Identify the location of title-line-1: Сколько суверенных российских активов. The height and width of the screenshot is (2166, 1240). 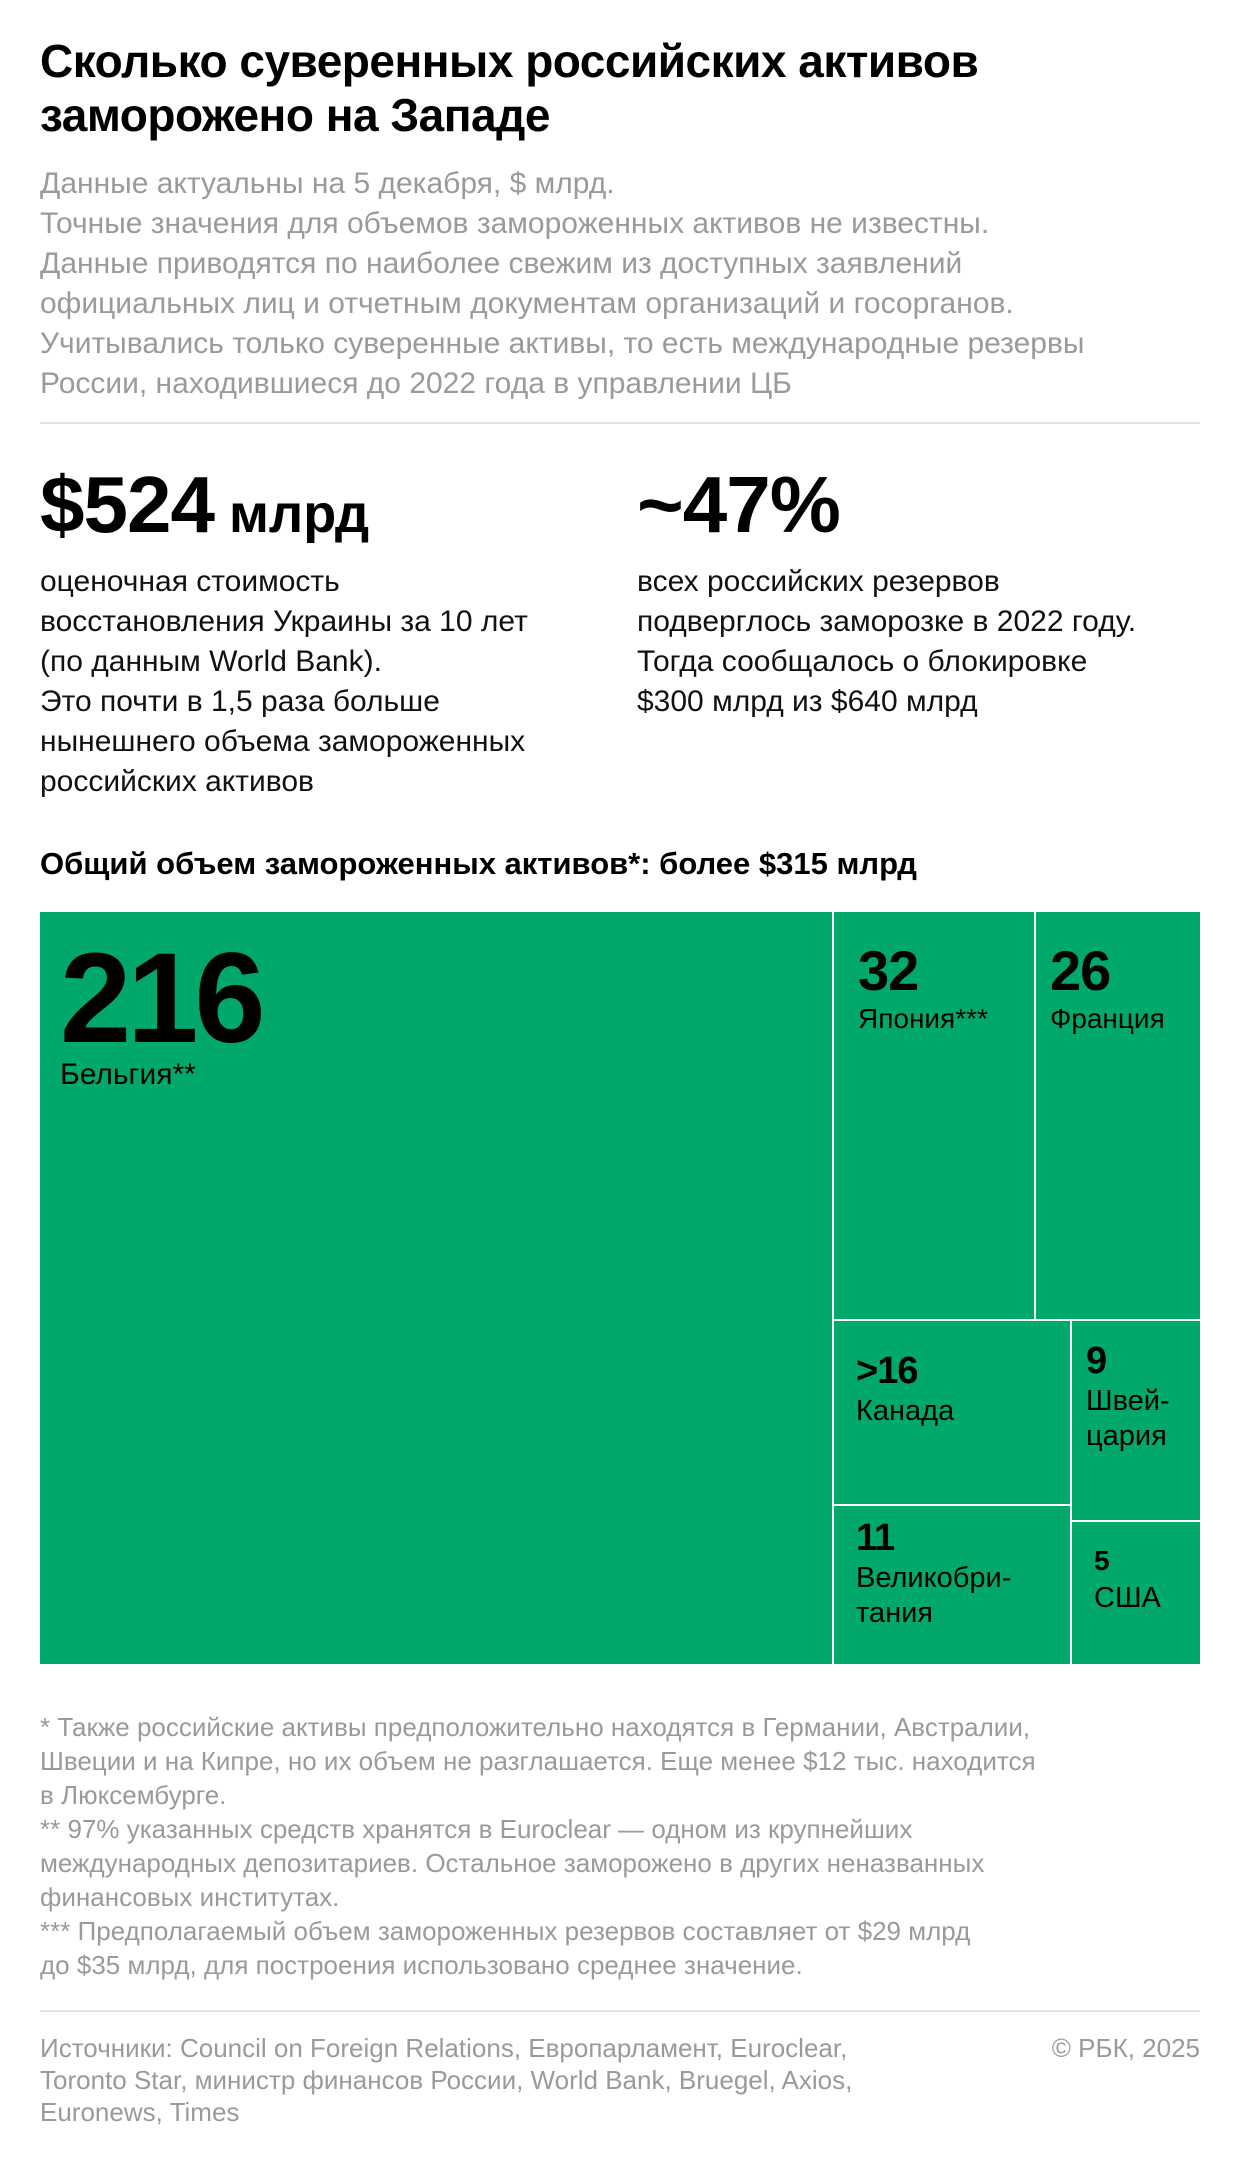
(509, 61).